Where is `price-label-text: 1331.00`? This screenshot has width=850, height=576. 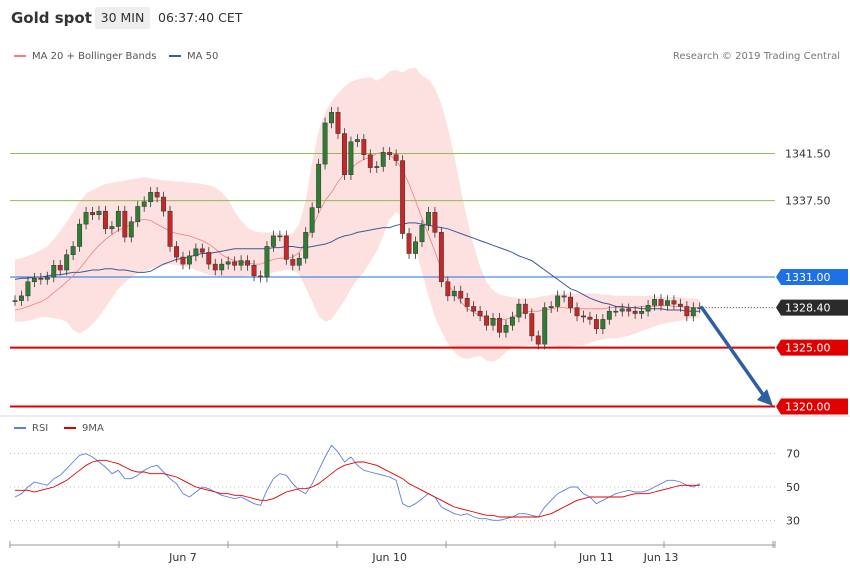
price-label-text: 1331.00 is located at coordinates (808, 277).